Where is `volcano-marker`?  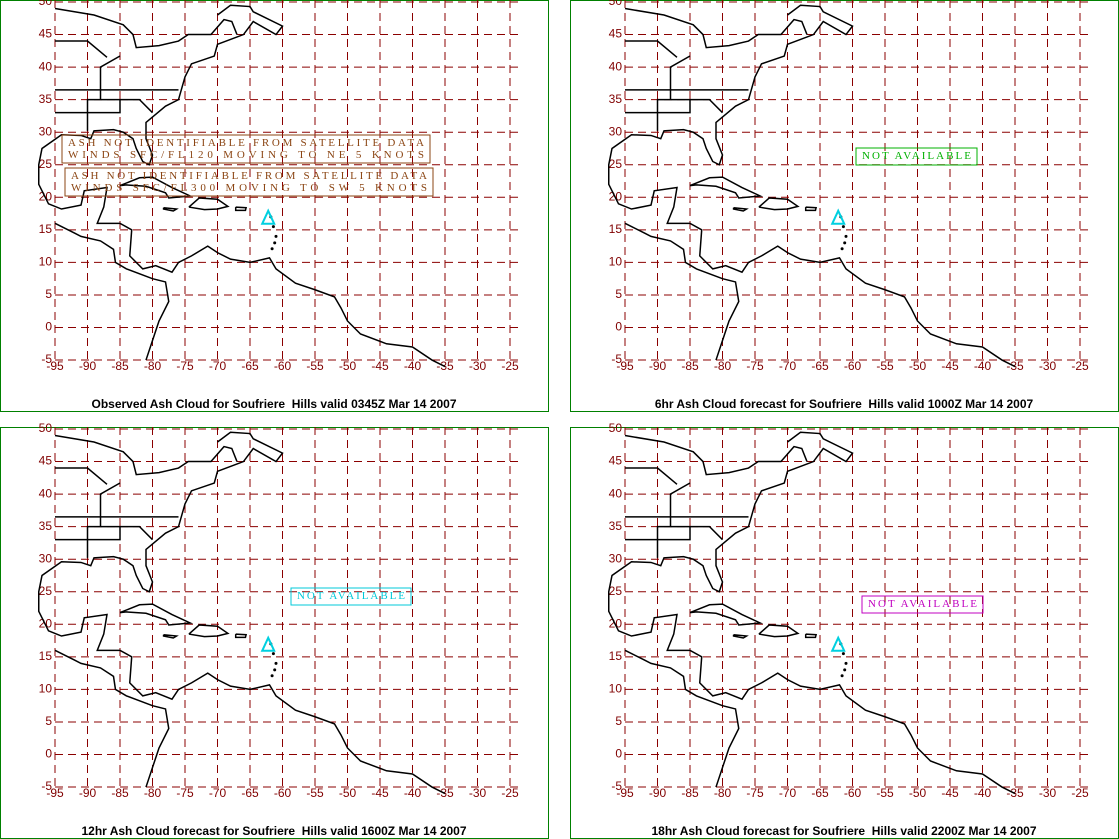
volcano-marker is located at coordinates (838, 216).